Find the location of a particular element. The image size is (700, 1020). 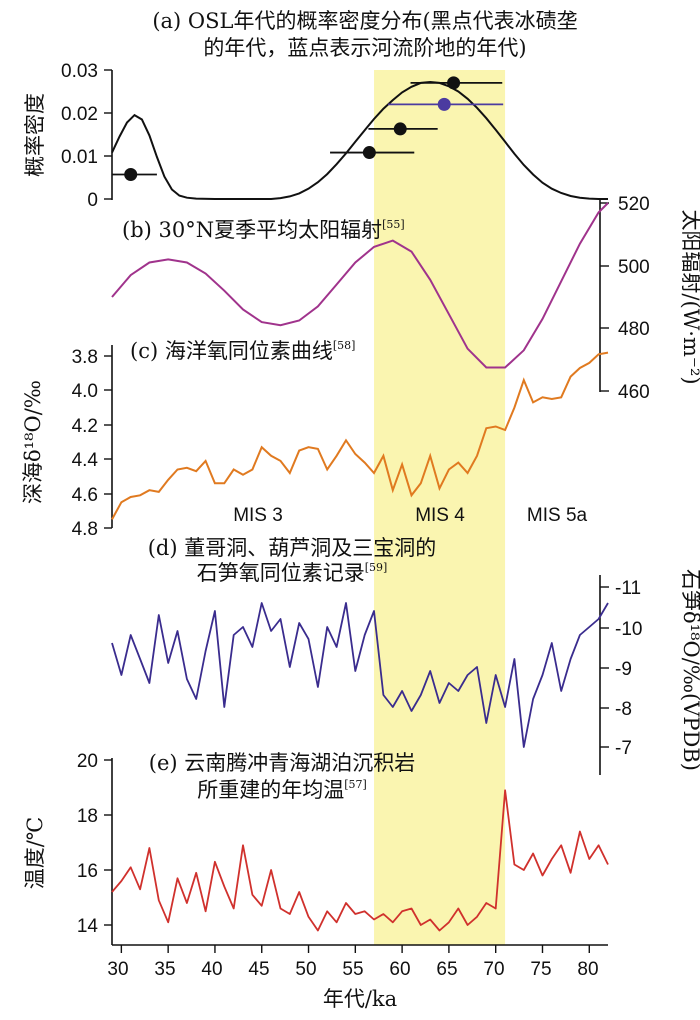

panel-e-title-line1: (e) 云南腾冲青海湖泊沉积岩 is located at coordinates (282, 763).